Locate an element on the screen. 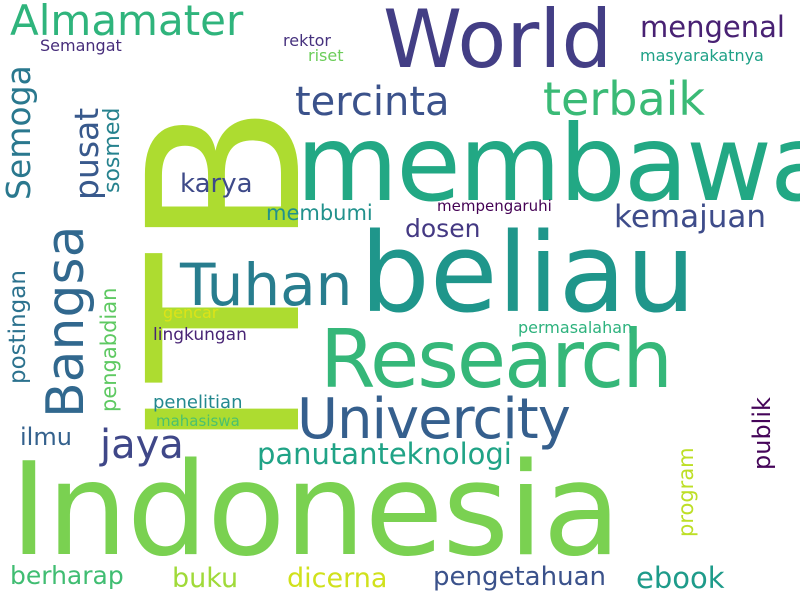 This screenshot has width=800, height=600. word-semoga: Semoga is located at coordinates (19, 132).